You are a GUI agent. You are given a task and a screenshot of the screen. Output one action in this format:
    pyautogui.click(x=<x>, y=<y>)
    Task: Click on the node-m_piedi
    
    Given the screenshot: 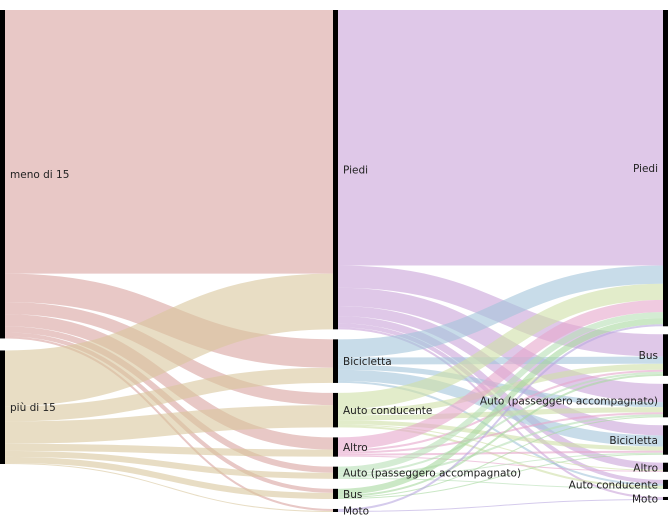 What is the action you would take?
    pyautogui.click(x=335, y=170)
    